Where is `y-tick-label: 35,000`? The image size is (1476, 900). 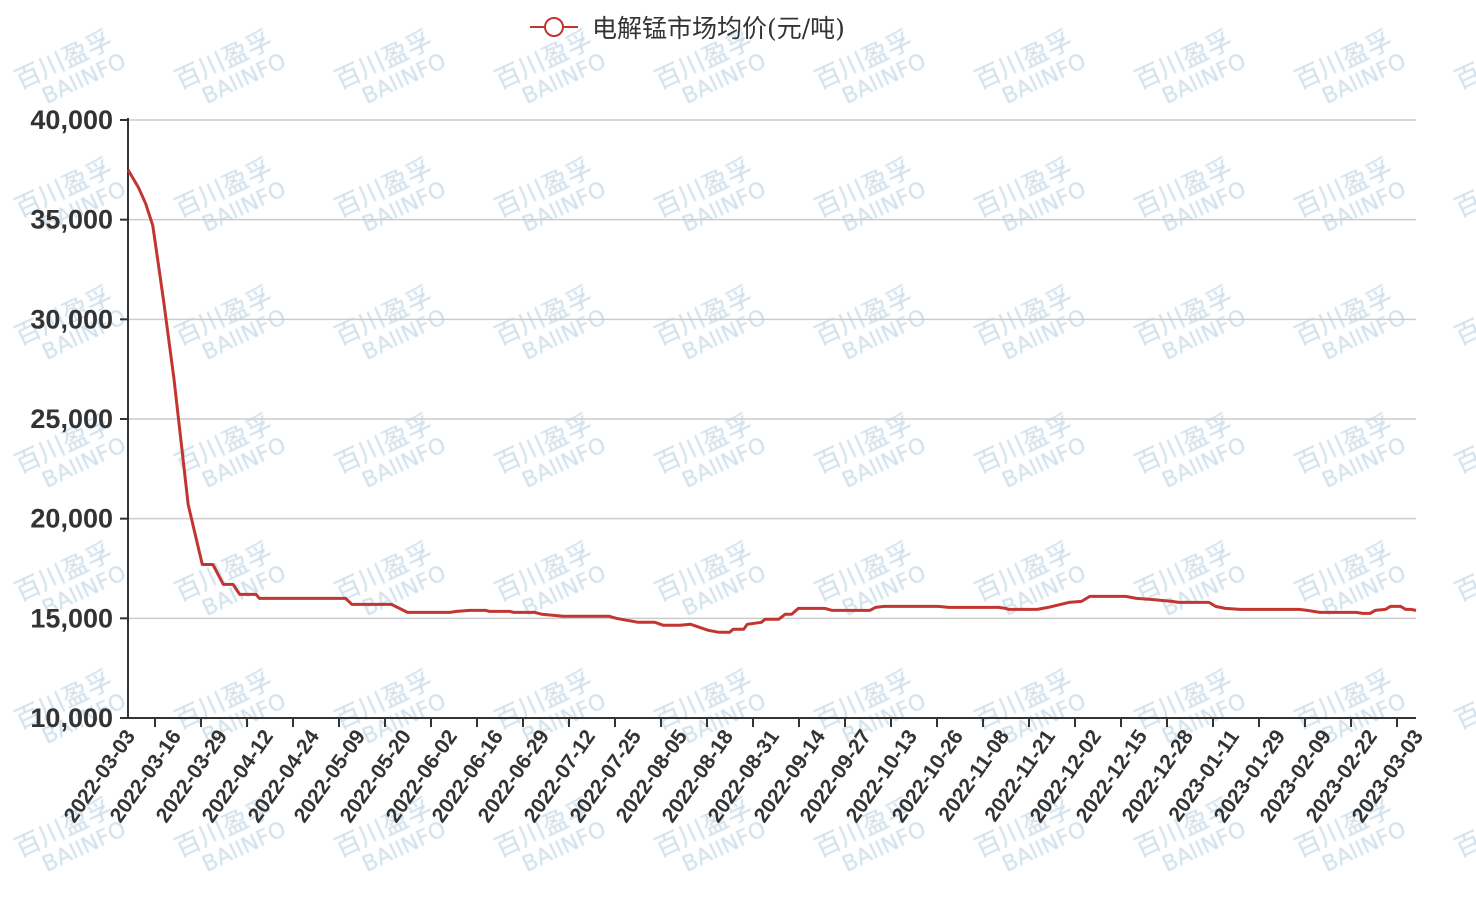 y-tick-label: 35,000 is located at coordinates (71, 220).